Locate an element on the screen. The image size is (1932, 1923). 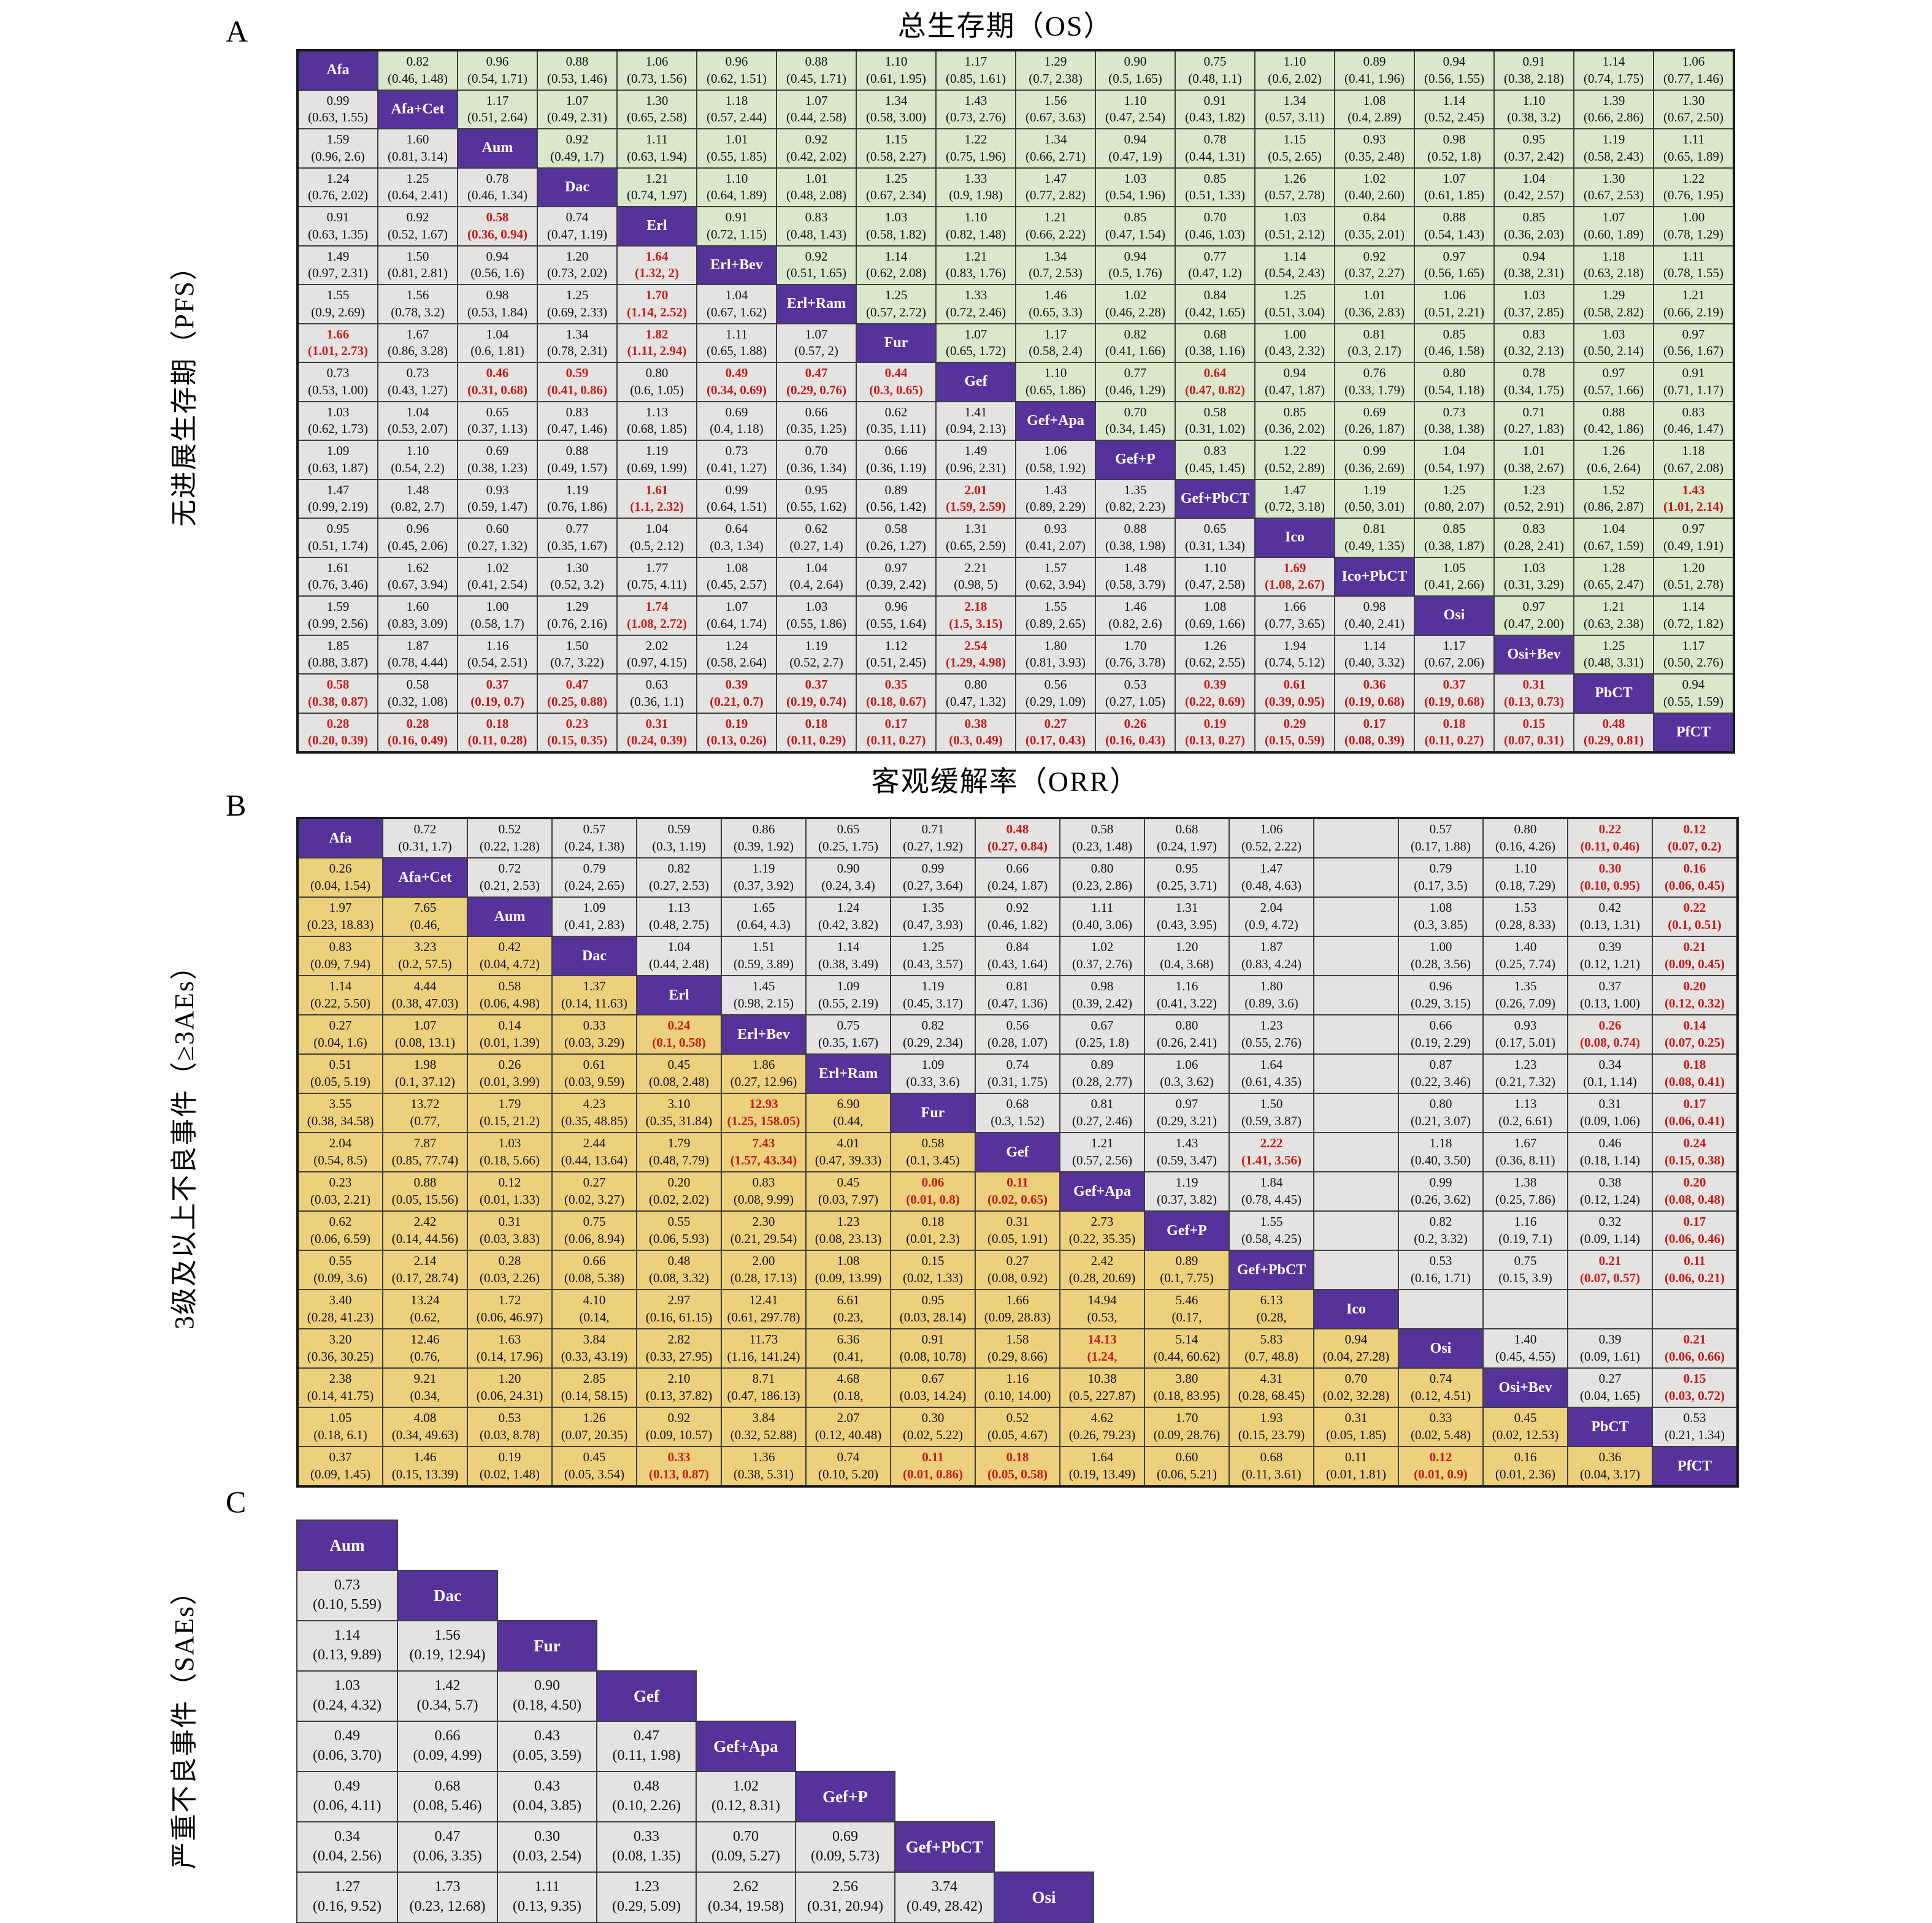
estimate-cell: 1.34 (0.66, 2.71) is located at coordinates (1055, 148).